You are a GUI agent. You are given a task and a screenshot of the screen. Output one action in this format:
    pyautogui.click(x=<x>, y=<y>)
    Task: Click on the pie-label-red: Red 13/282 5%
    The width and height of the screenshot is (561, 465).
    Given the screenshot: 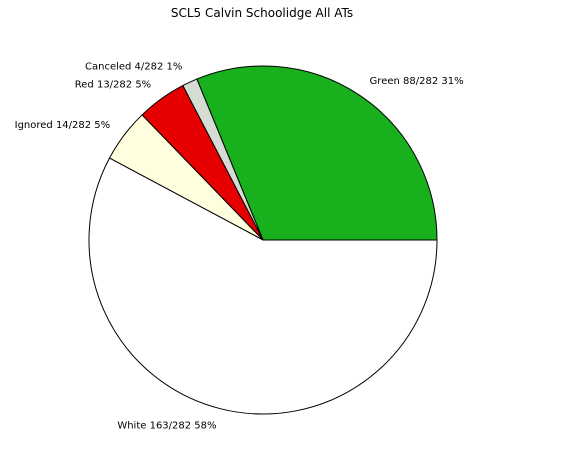 What is the action you would take?
    pyautogui.click(x=113, y=85)
    